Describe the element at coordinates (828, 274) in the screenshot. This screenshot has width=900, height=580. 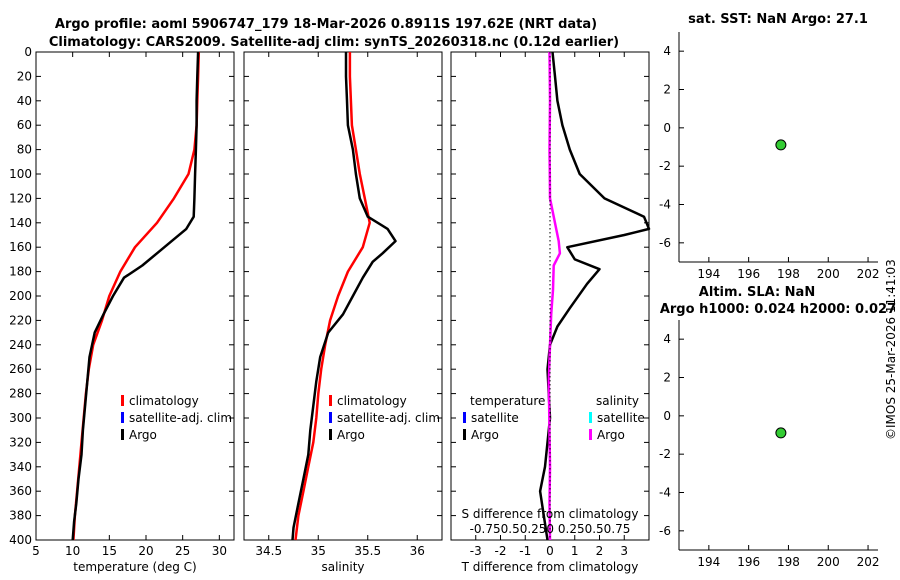
I see `sst-xtick-label: 200` at that location.